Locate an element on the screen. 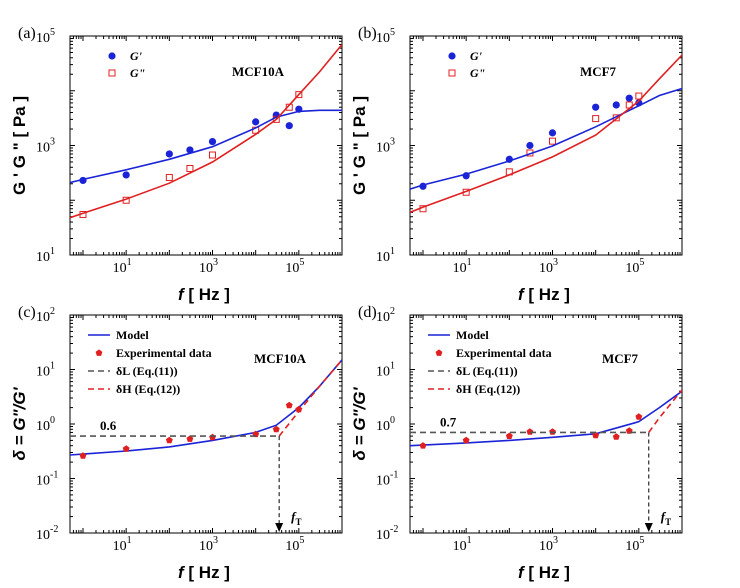 Image resolution: width=740 pixels, height=588 pixels. legend-label: δH (Eq.(12)) is located at coordinates (488, 389).